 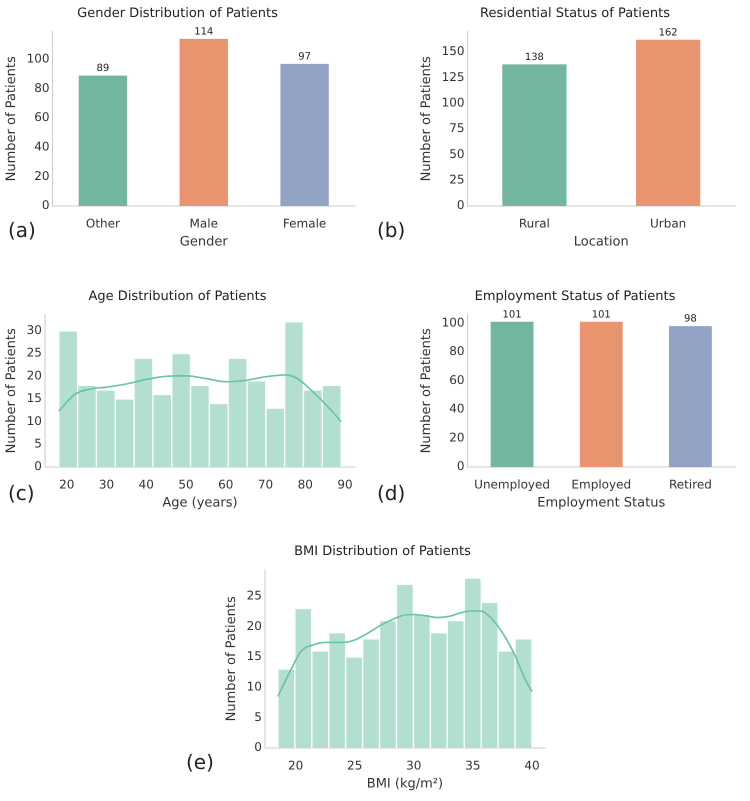 What do you see at coordinates (226, 484) in the screenshot?
I see `x-tick-label: 60` at bounding box center [226, 484].